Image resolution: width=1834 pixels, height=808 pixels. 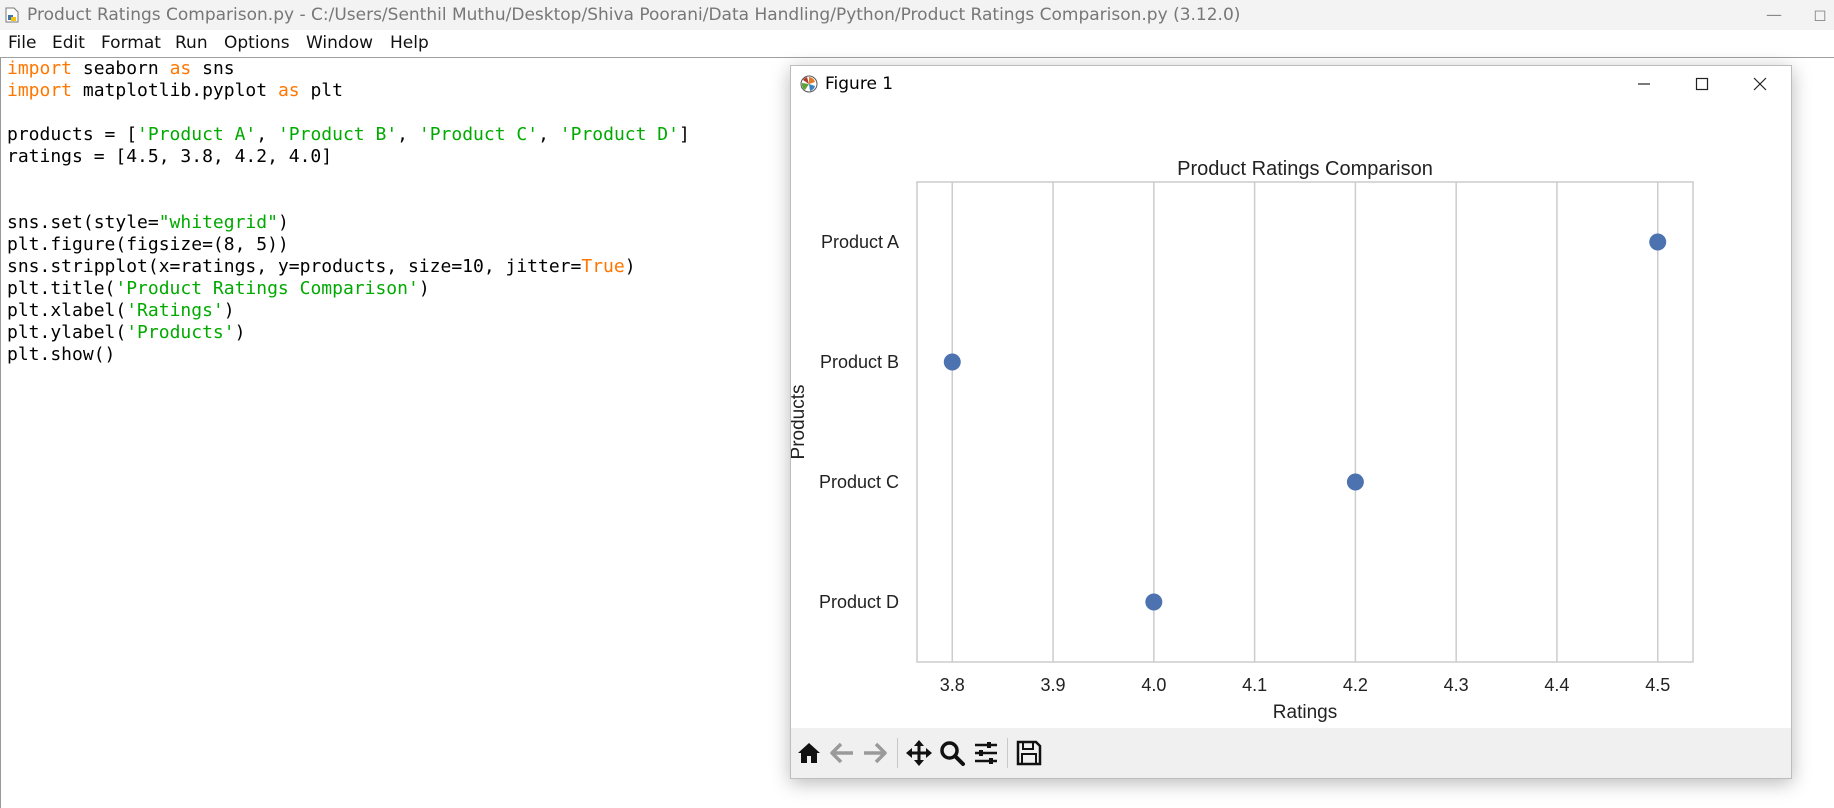 What do you see at coordinates (321, 90) in the screenshot?
I see `code-text: plt` at bounding box center [321, 90].